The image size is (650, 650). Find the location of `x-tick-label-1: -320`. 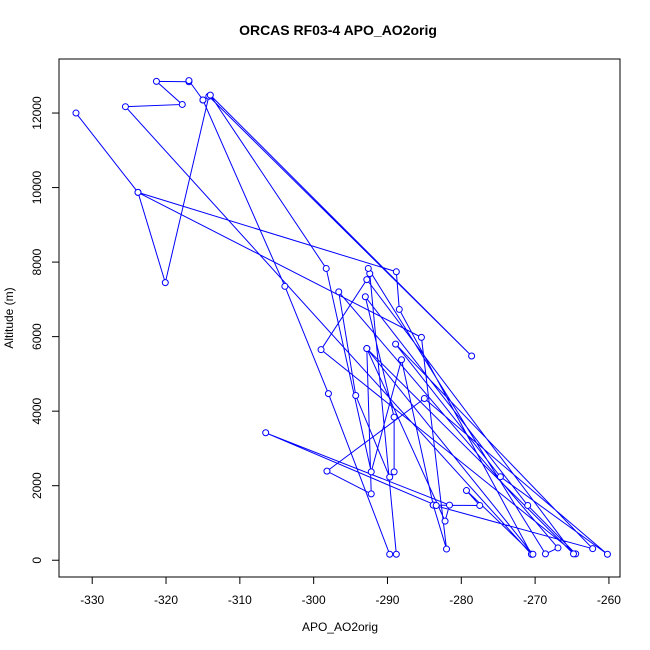

x-tick-label-1: -320 is located at coordinates (166, 600).